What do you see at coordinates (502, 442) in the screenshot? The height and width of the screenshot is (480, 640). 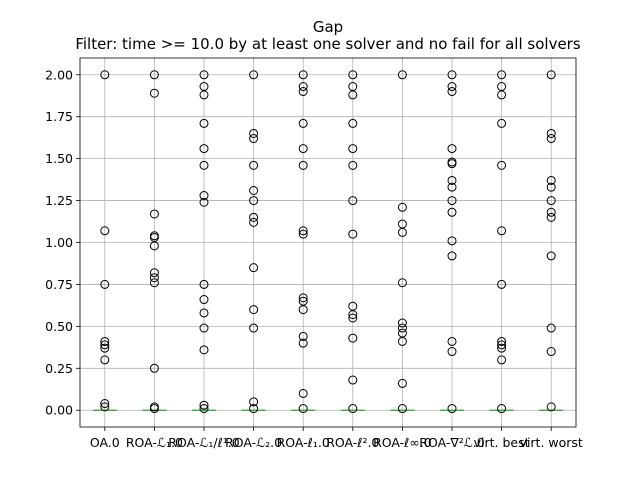 I see `x-tick-label: virt. best` at bounding box center [502, 442].